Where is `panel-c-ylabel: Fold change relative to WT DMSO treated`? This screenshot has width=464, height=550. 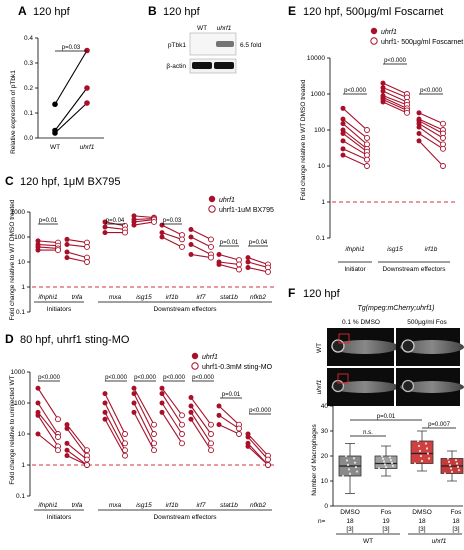 panel-c-ylabel: Fold change relative to WT DMSO treated is located at coordinates (12, 259).